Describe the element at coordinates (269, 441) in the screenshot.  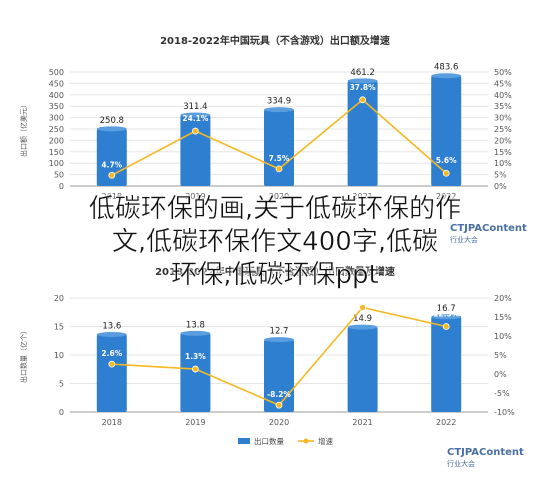
I see `legend-label-bar: 出口数量` at that location.